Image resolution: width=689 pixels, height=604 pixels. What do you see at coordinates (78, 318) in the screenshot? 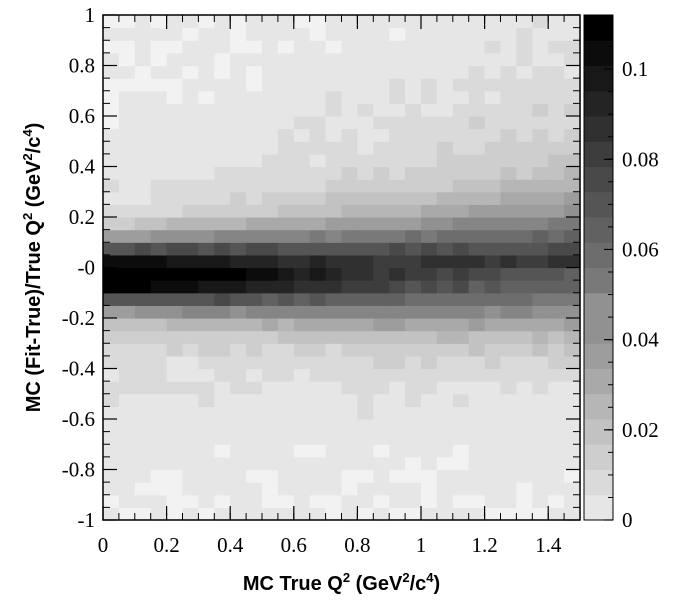
I see `y-tick-label: -0.2` at bounding box center [78, 318].